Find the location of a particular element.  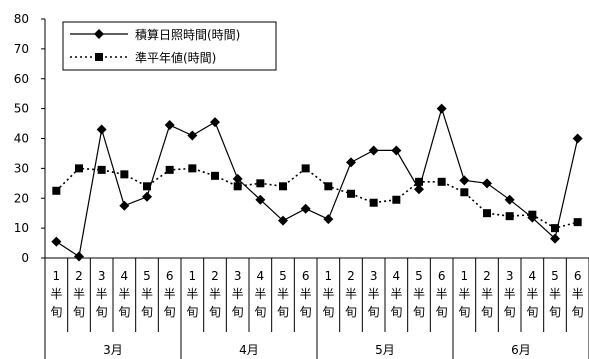

legend-label-series-2: 準平年値(時間) is located at coordinates (175, 57).